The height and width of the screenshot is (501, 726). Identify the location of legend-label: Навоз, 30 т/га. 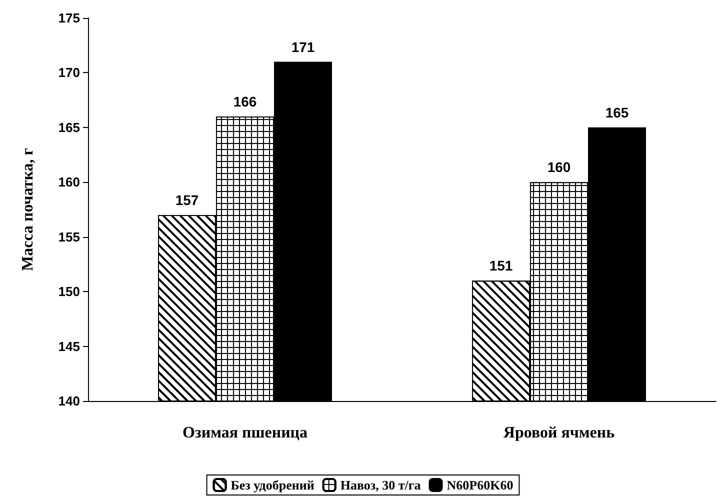
(381, 485).